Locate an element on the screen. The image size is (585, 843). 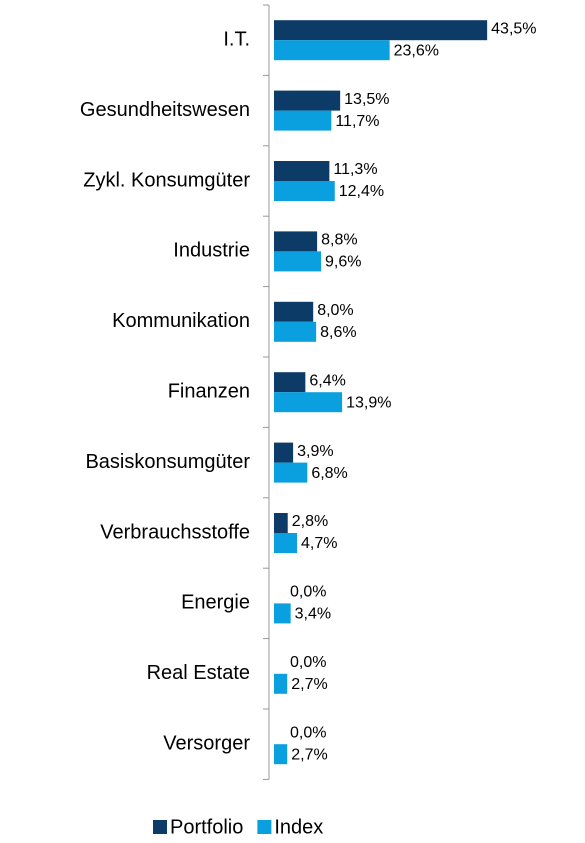
legend-label: Index is located at coordinates (298, 827).